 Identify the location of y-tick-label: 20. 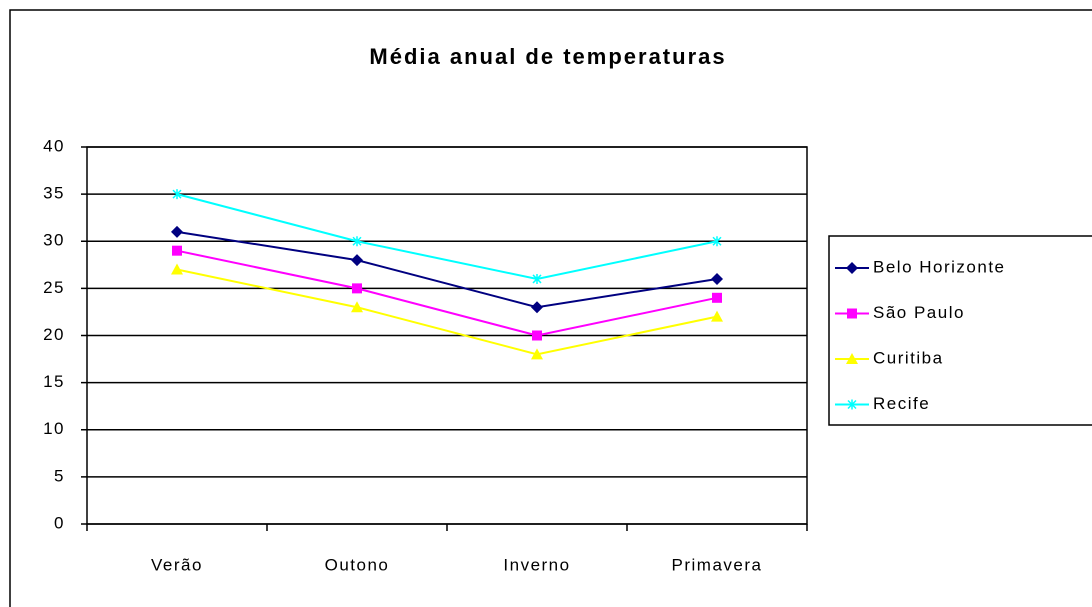
(54, 334).